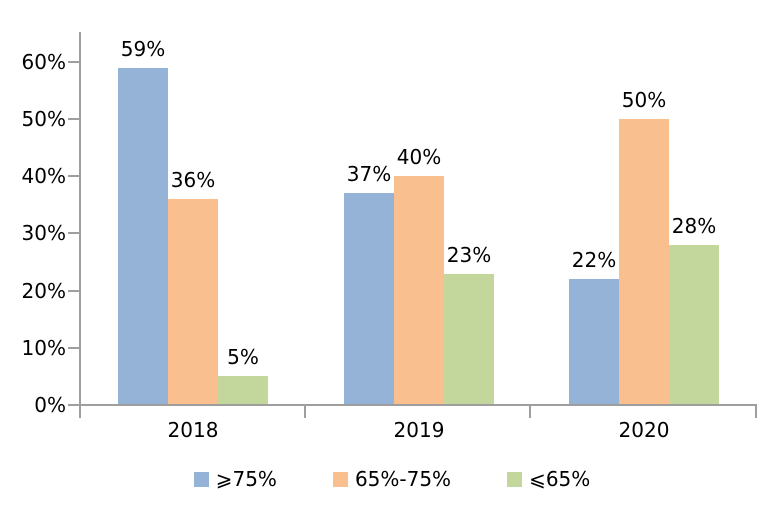 This screenshot has width=784, height=510. Describe the element at coordinates (43, 291) in the screenshot. I see `y-axis-tick-label: 20%` at that location.